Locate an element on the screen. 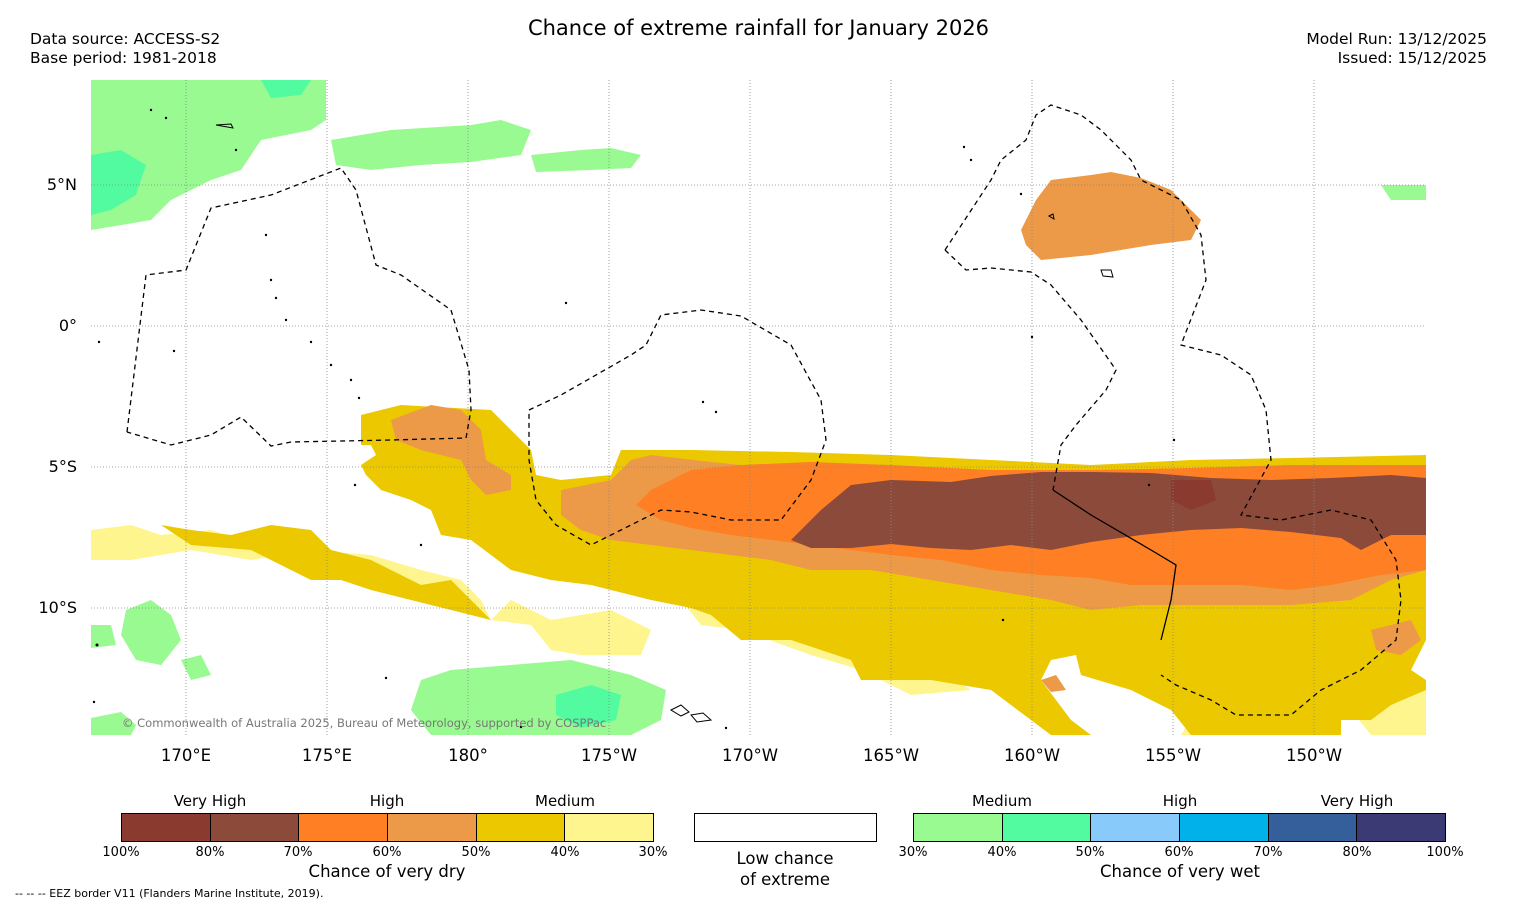  dry-tick: 70% is located at coordinates (298, 852).